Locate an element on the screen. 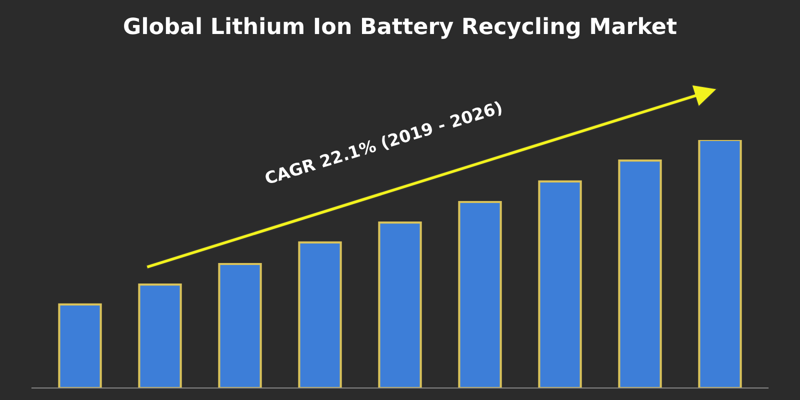 The height and width of the screenshot is (400, 800). chart-title: Global Lithium Ion Battery Recycling Market is located at coordinates (400, 28).